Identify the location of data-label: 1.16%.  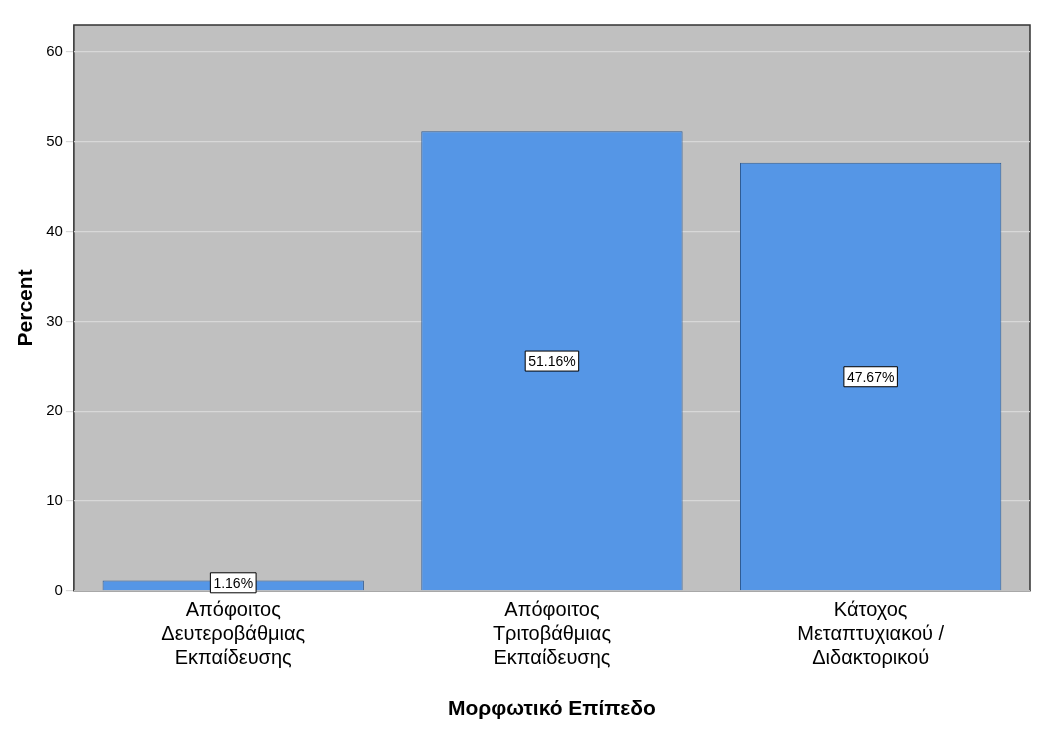
(233, 582).